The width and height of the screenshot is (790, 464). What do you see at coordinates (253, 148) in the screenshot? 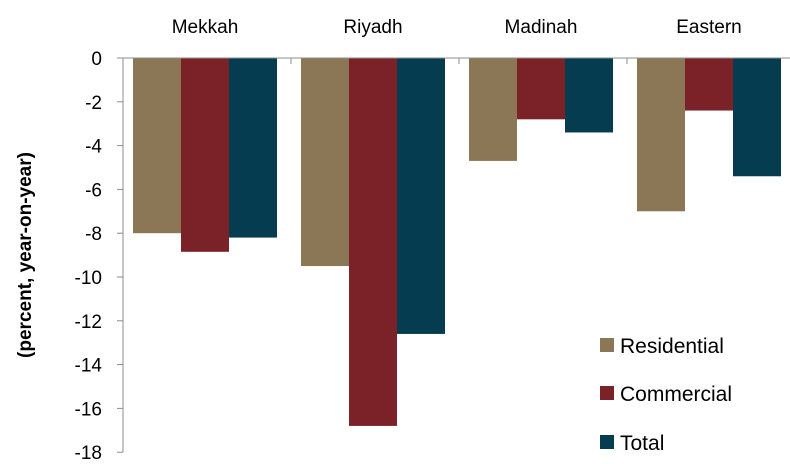
I see `bar-total-mekkah` at bounding box center [253, 148].